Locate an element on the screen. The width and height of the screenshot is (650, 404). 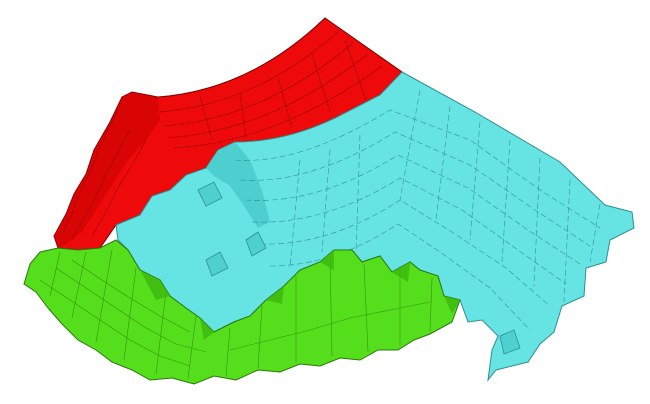
red-region-shade is located at coordinates (107, 170).